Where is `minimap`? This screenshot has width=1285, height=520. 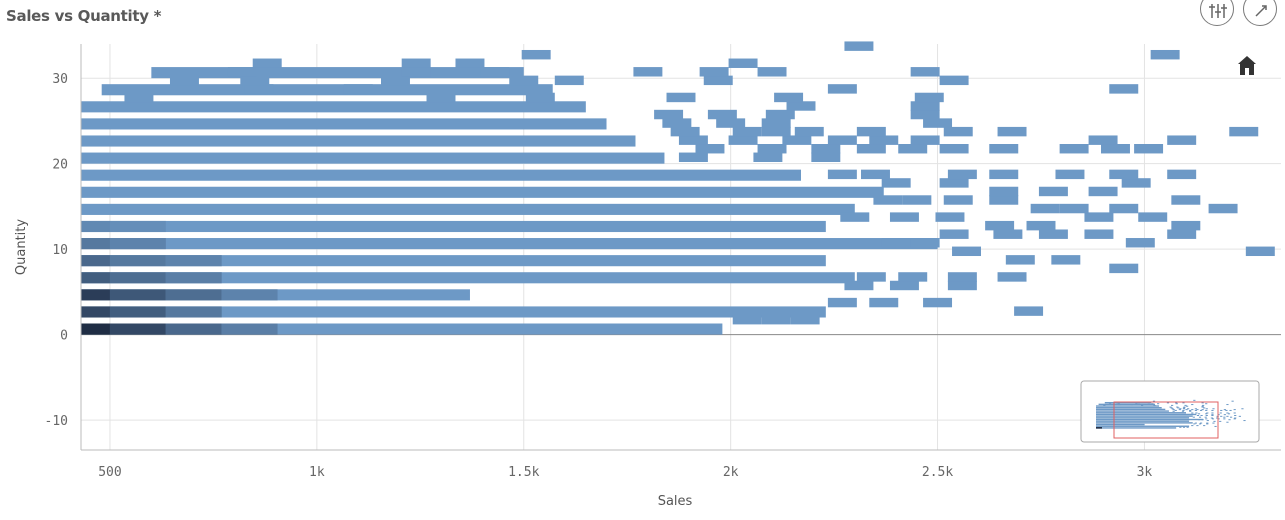
minimap is located at coordinates (1170, 411).